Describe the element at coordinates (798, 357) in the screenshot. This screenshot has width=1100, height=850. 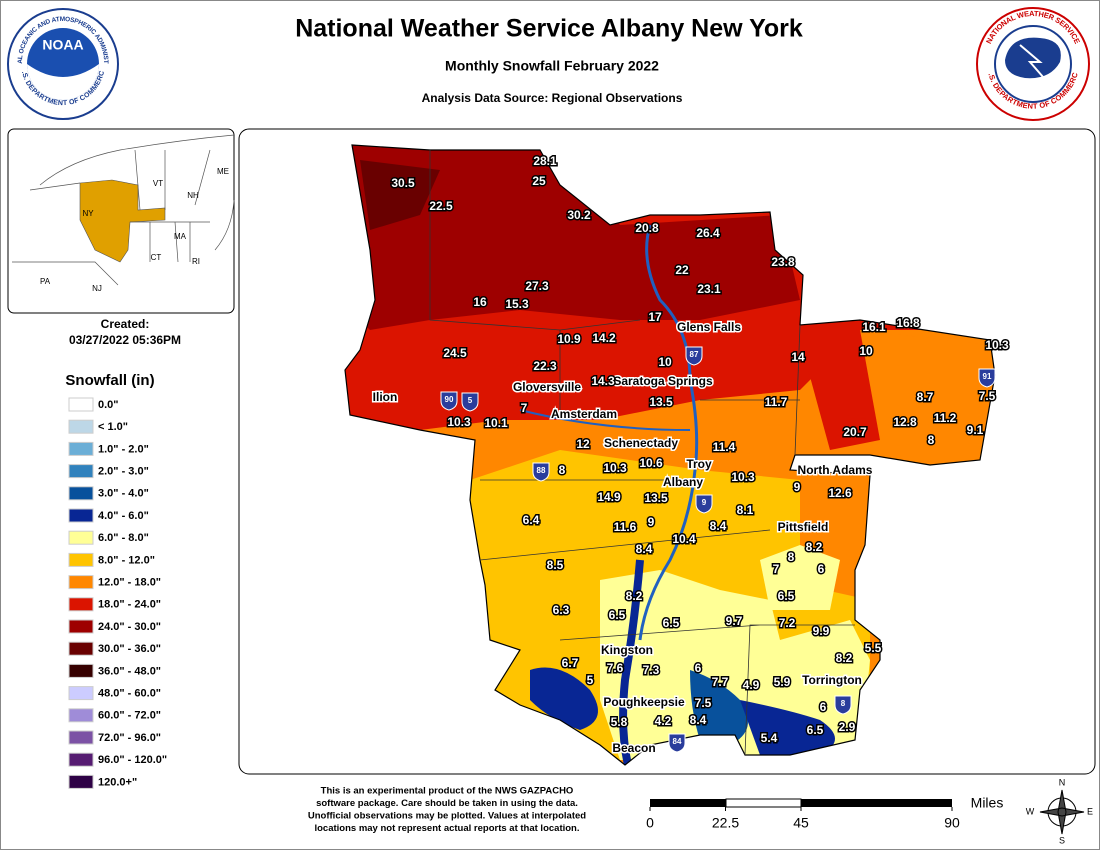
I see `observation-value: 14` at that location.